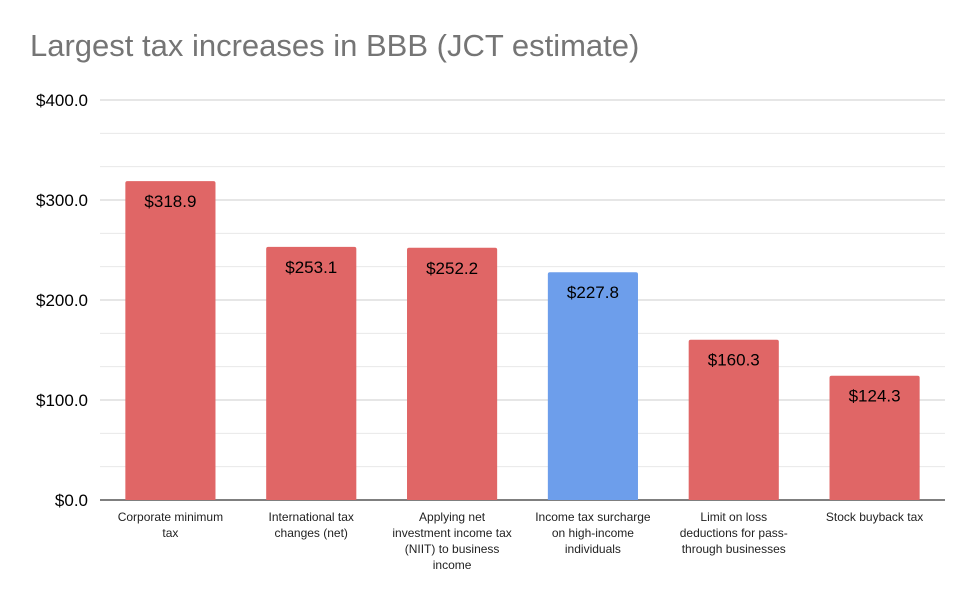 This screenshot has width=974, height=600. I want to click on x-category-label: International tax, so click(311, 517).